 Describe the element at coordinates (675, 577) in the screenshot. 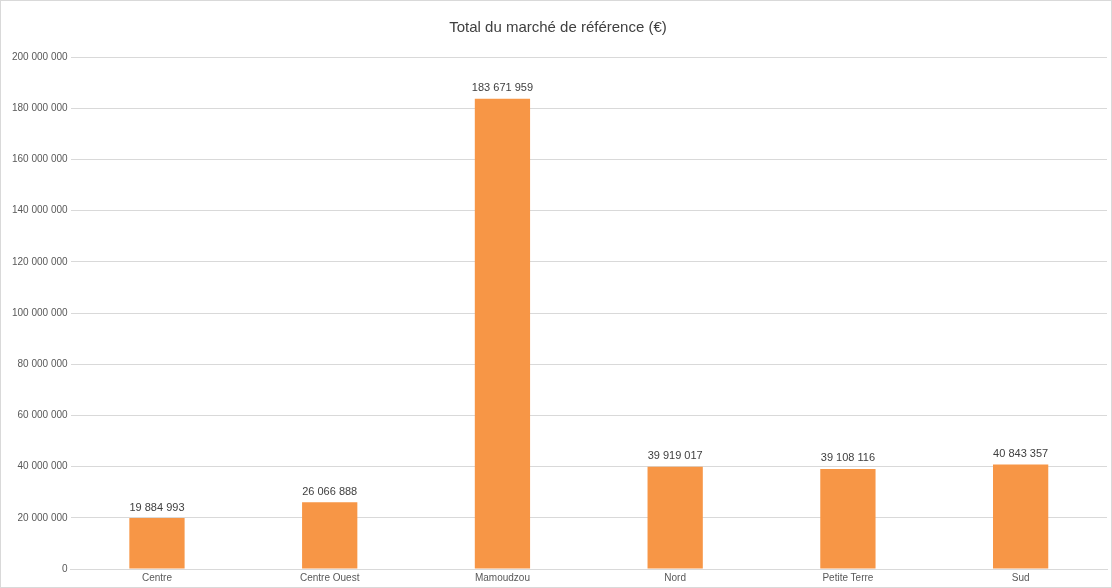

I see `x-tick-label: Nord` at that location.